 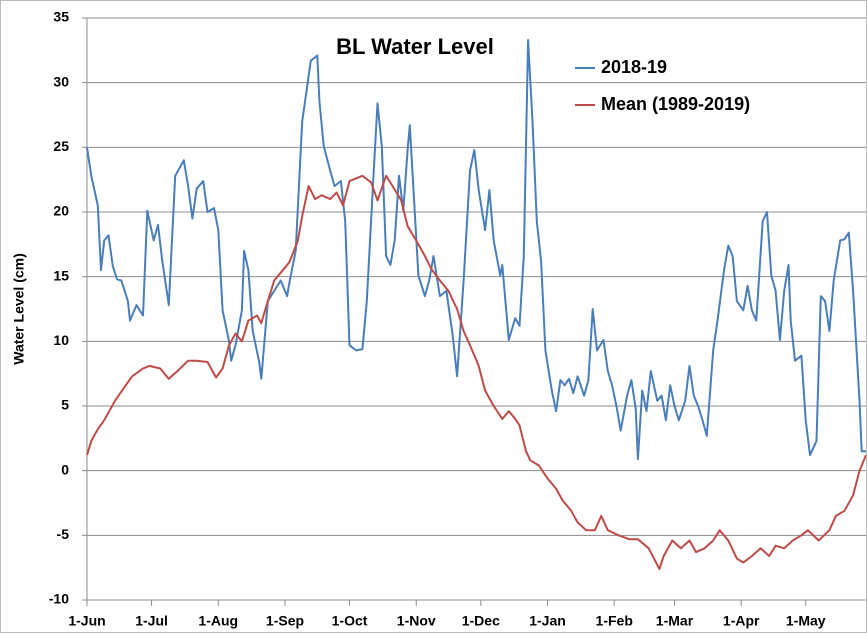 I want to click on x-tick-label: 1-Feb, so click(x=614, y=621).